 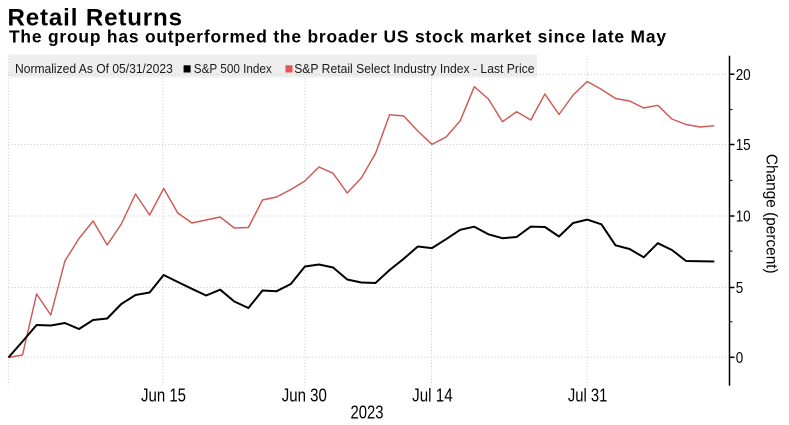 I want to click on svg-text: Jul 31, so click(x=588, y=395).